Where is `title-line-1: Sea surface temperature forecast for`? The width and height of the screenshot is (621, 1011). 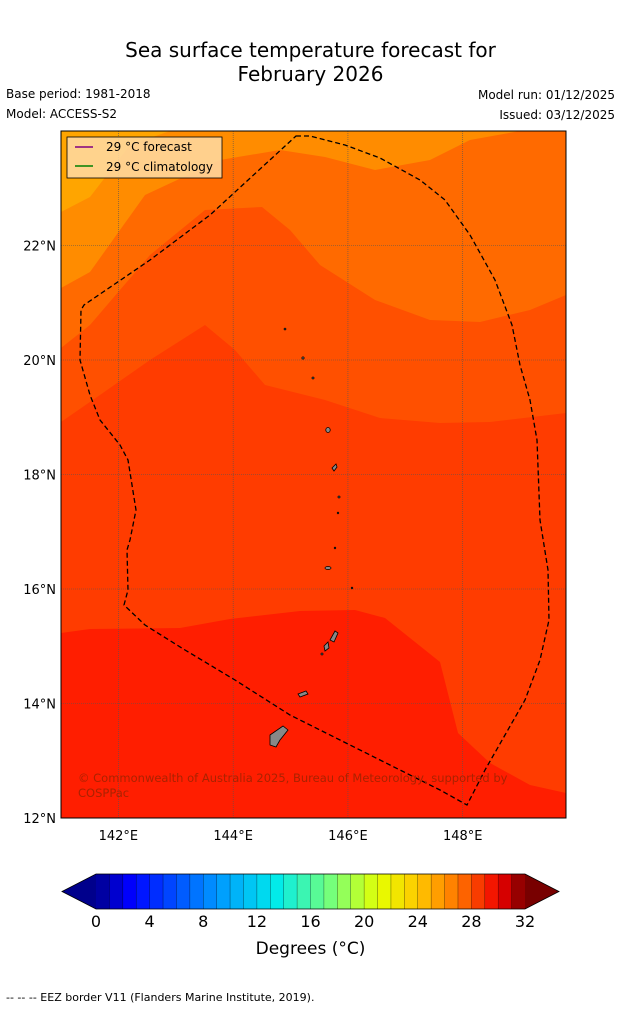
title-line-1: Sea surface temperature forecast for is located at coordinates (310, 50).